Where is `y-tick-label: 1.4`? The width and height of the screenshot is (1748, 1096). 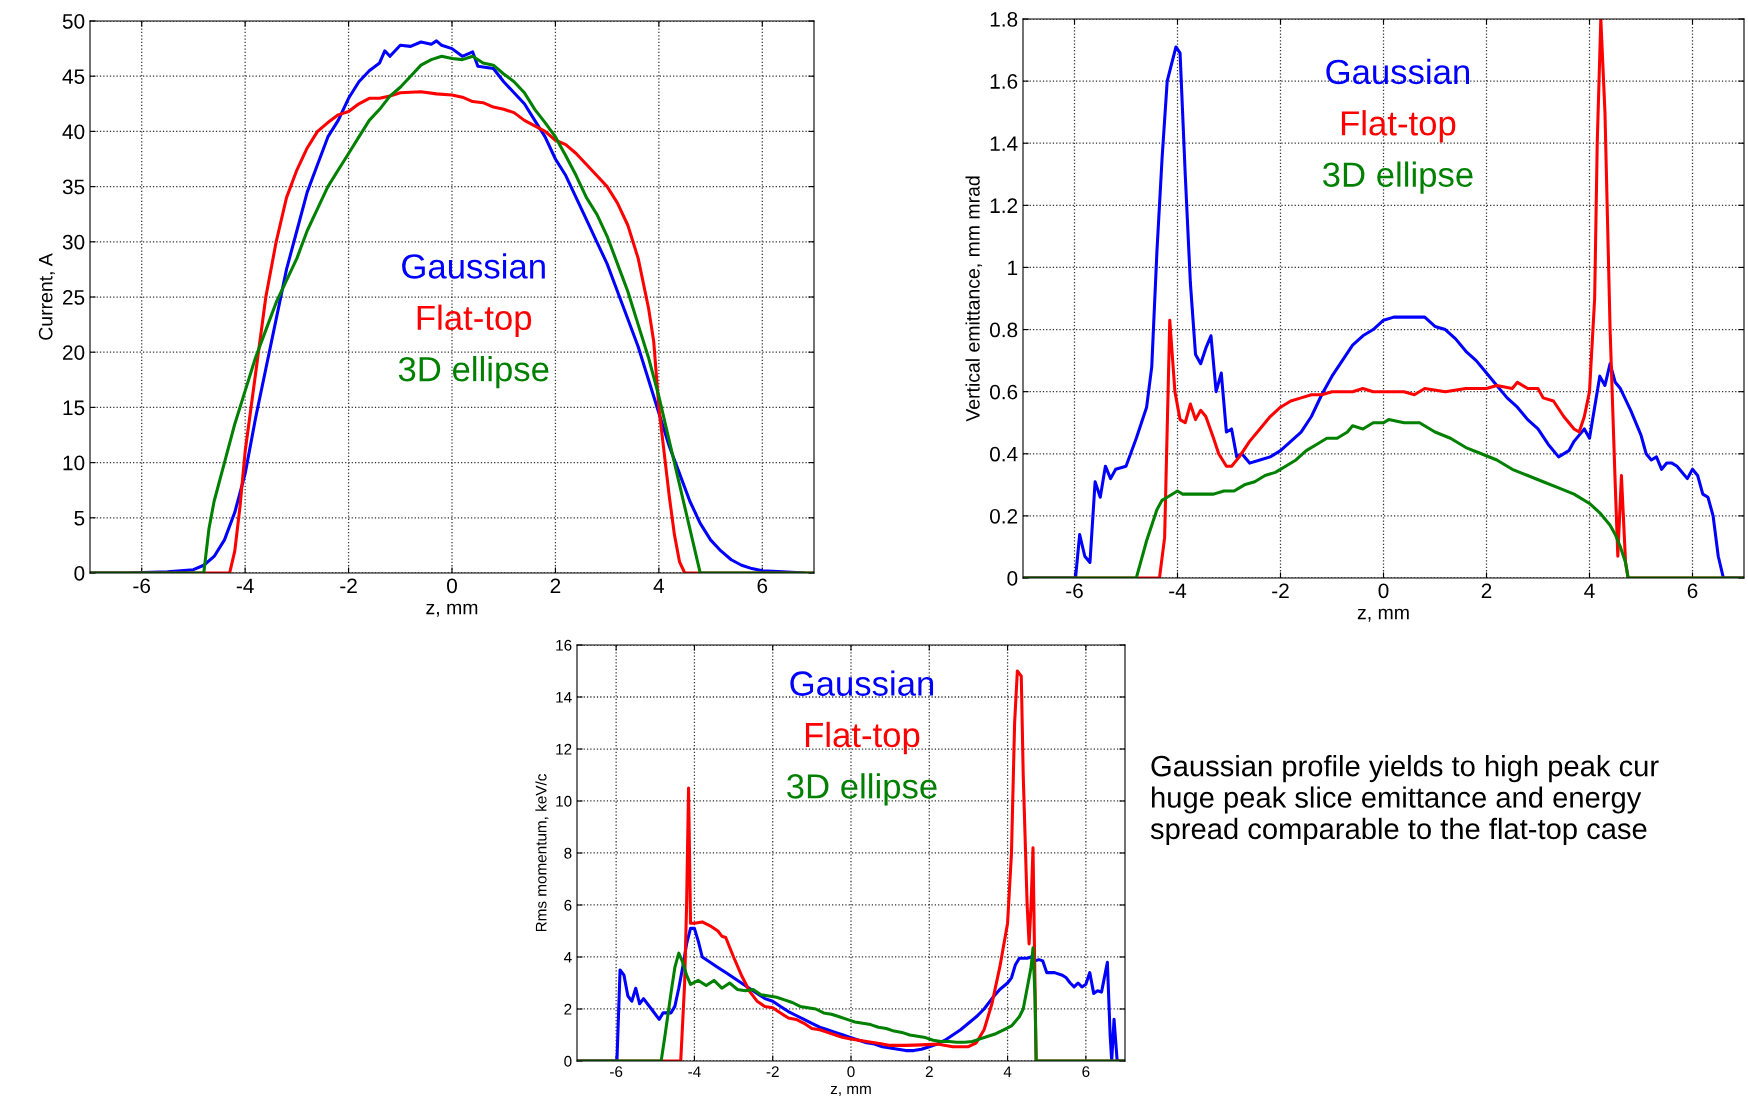 y-tick-label: 1.4 is located at coordinates (1004, 143).